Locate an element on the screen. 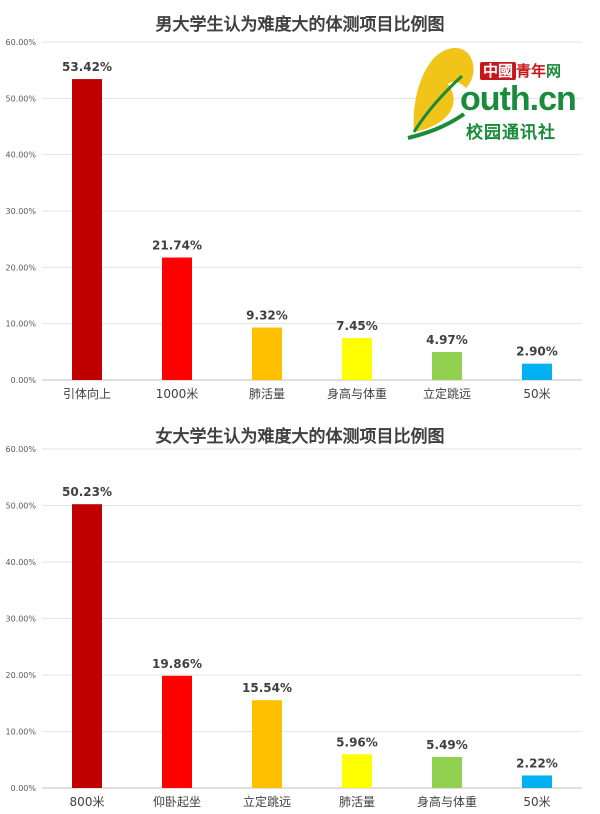 This screenshot has height=814, width=600. female-category-label: 仰卧起坐 is located at coordinates (177, 801).